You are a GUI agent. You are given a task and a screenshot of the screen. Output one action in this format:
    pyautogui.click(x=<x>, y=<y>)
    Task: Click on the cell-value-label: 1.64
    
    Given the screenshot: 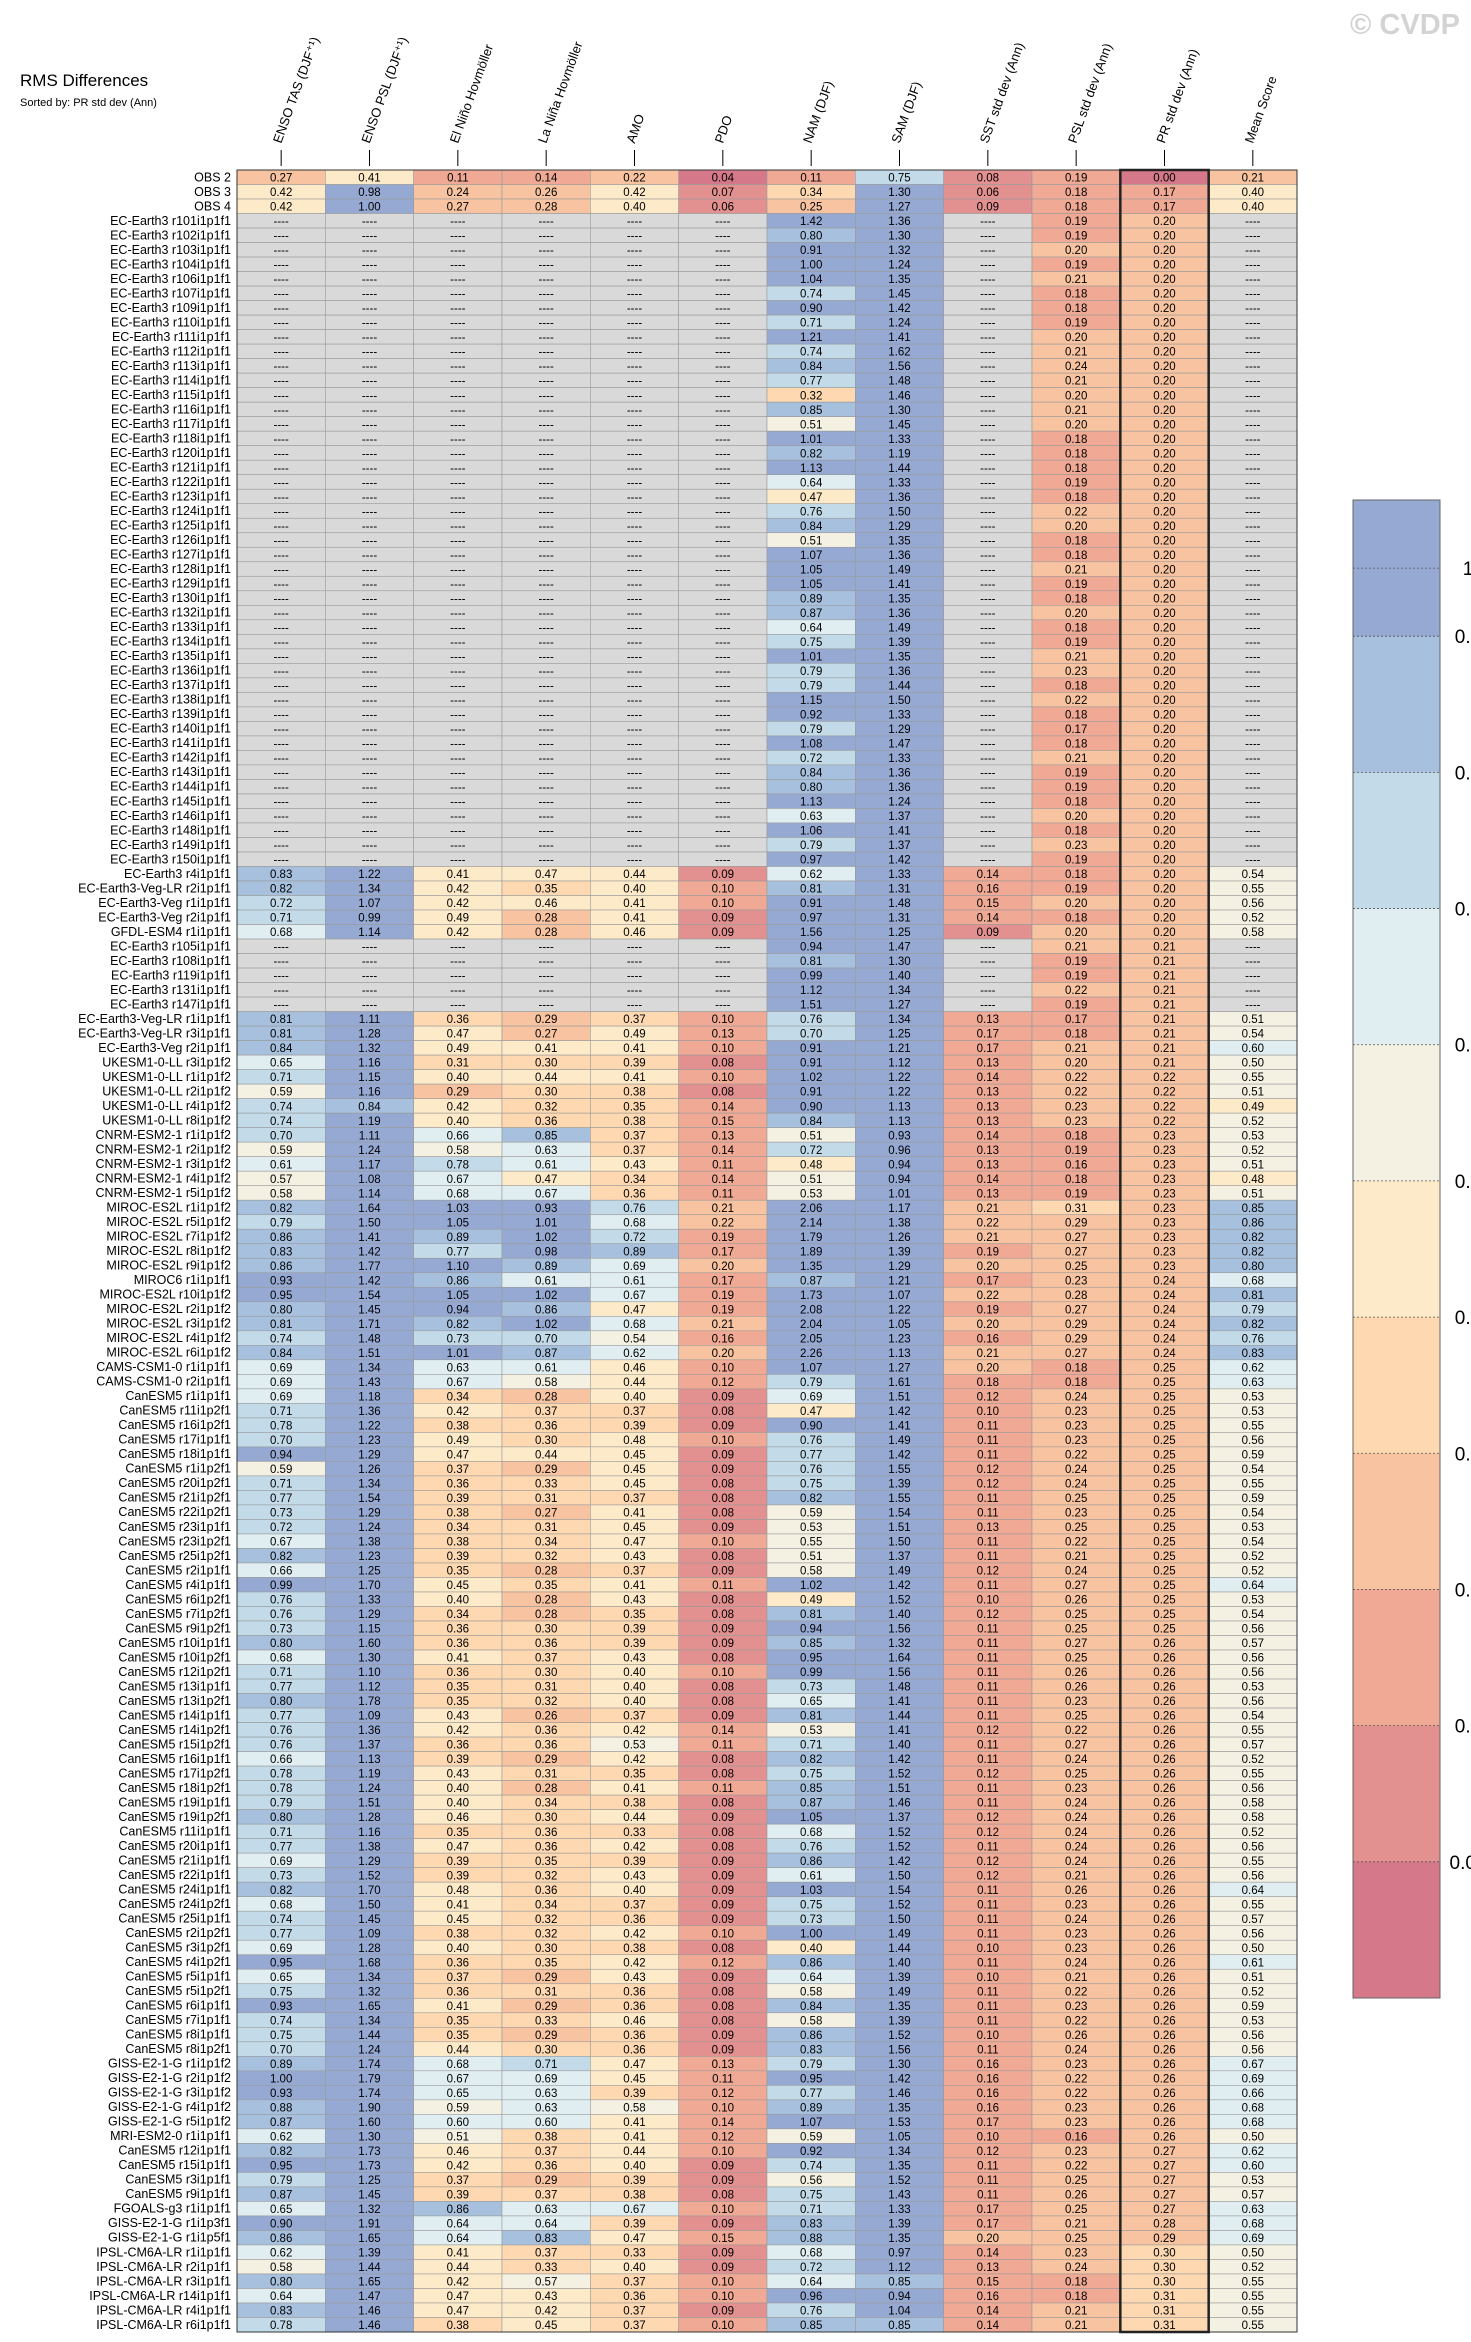 What is the action you would take?
    pyautogui.click(x=899, y=1659)
    